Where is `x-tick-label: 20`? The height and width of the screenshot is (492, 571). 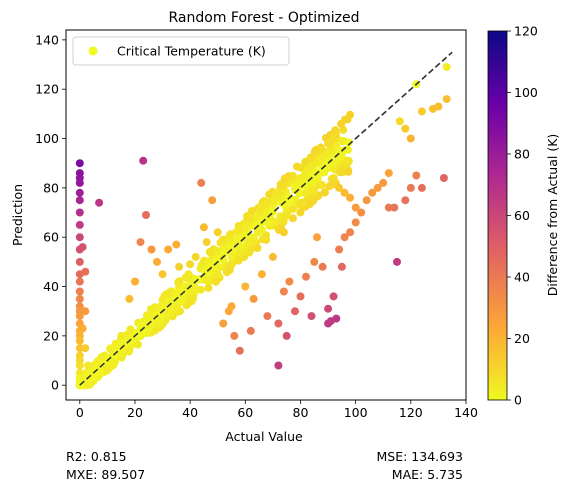 x-tick-label: 20 is located at coordinates (135, 412).